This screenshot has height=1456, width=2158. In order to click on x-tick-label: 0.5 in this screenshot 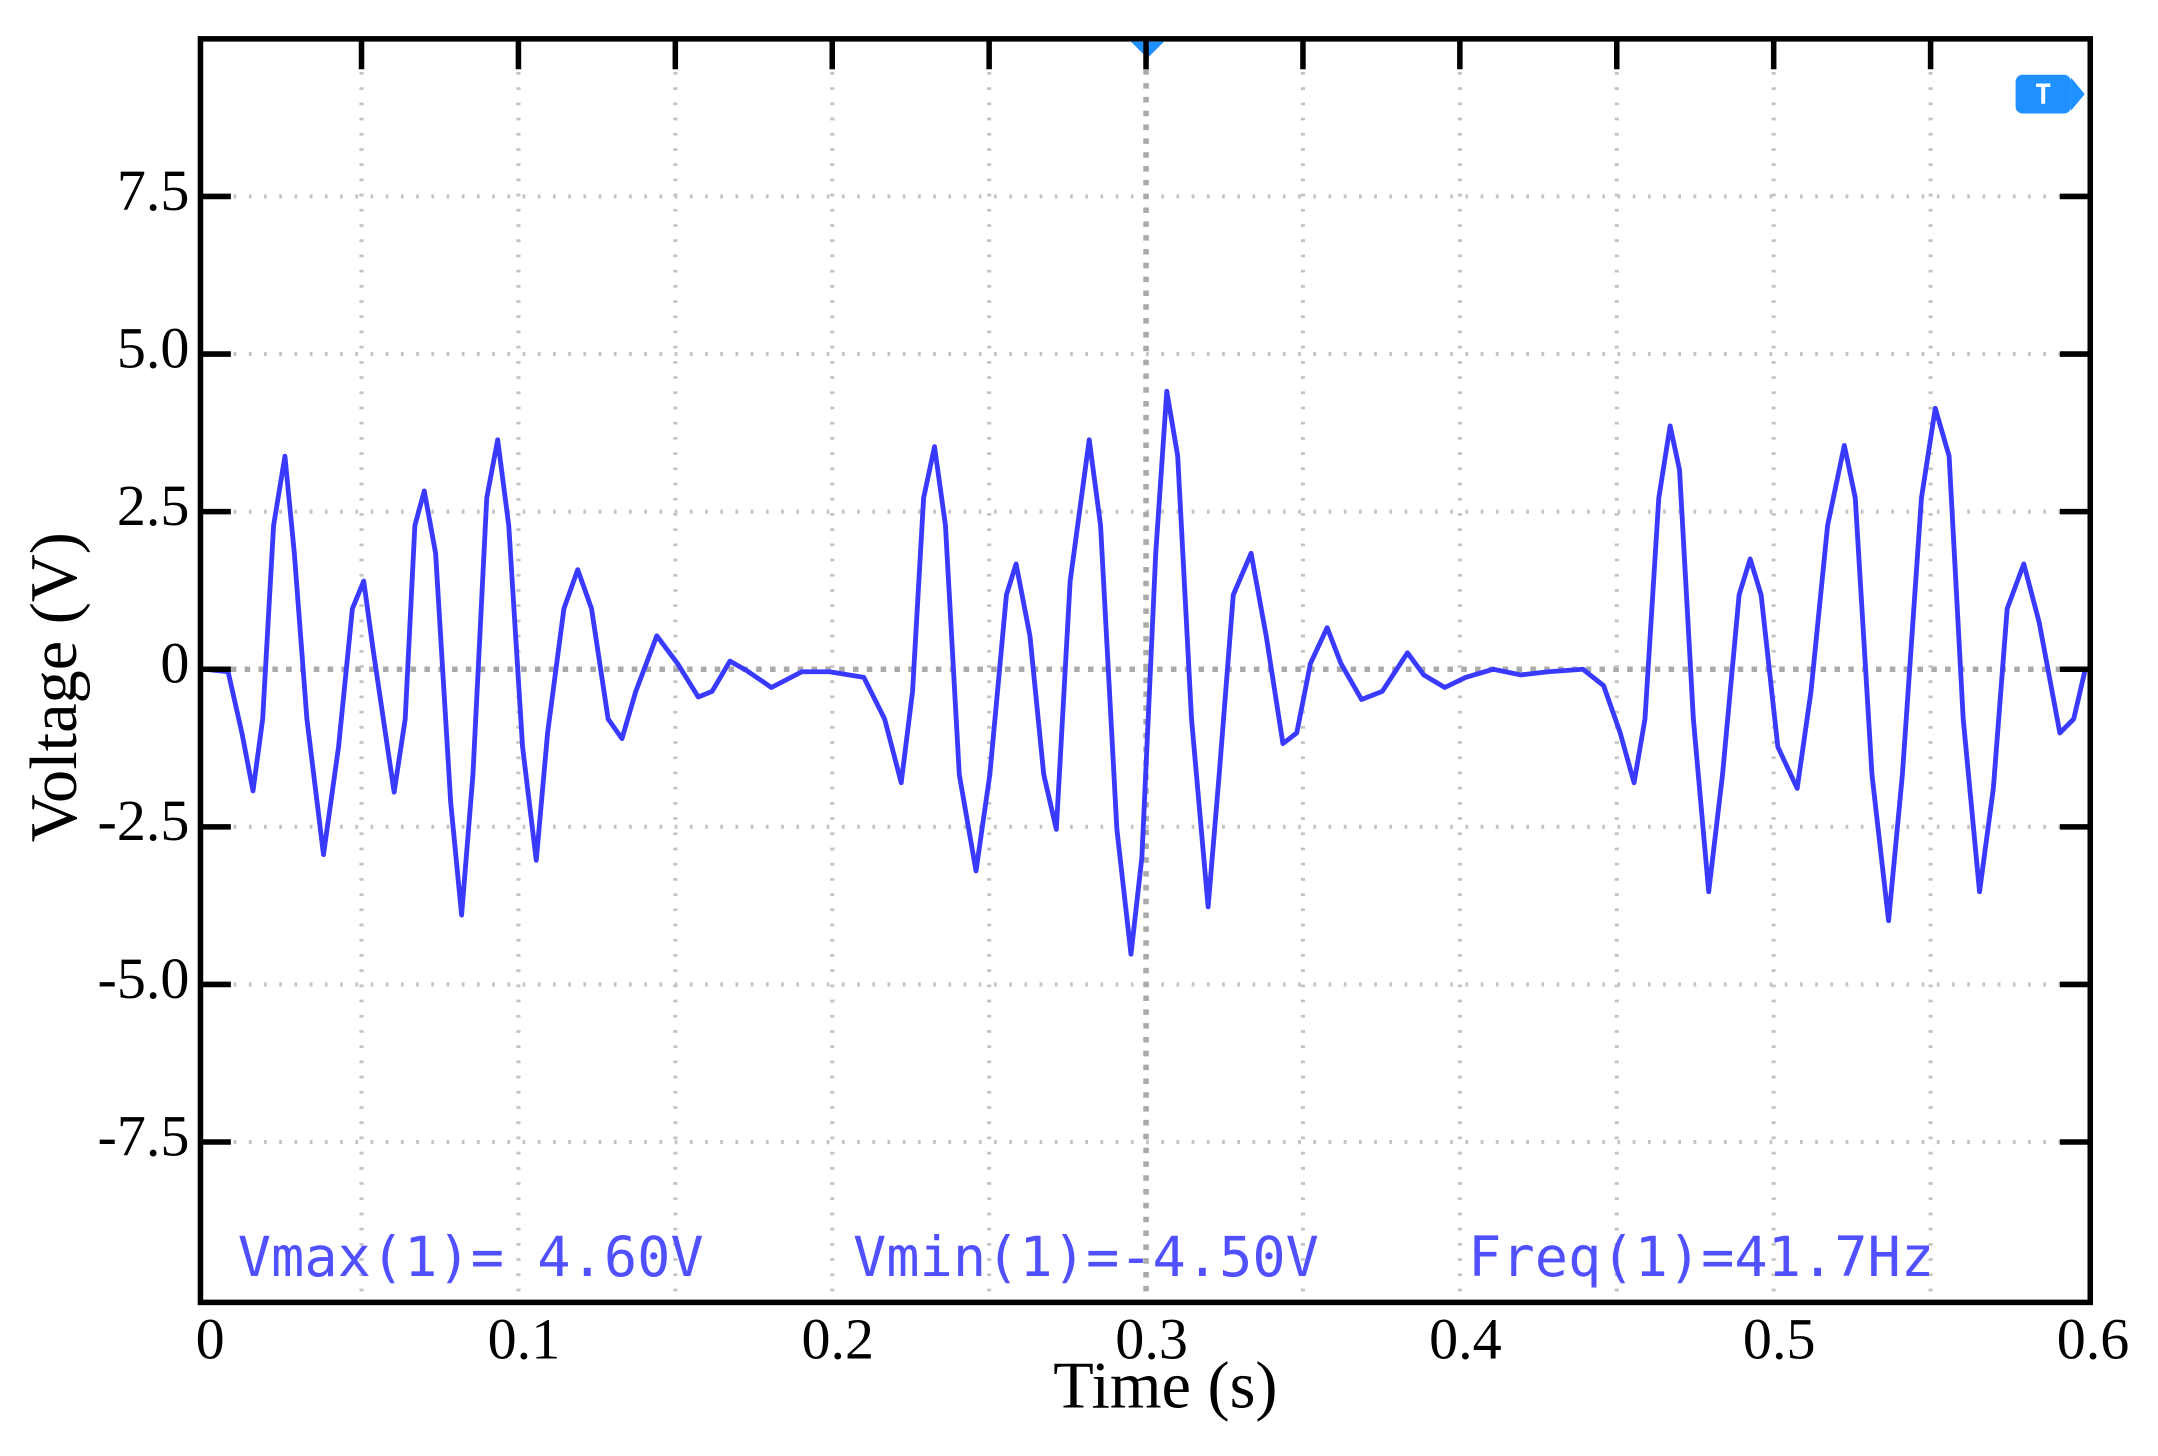, I will do `click(1779, 1339)`.